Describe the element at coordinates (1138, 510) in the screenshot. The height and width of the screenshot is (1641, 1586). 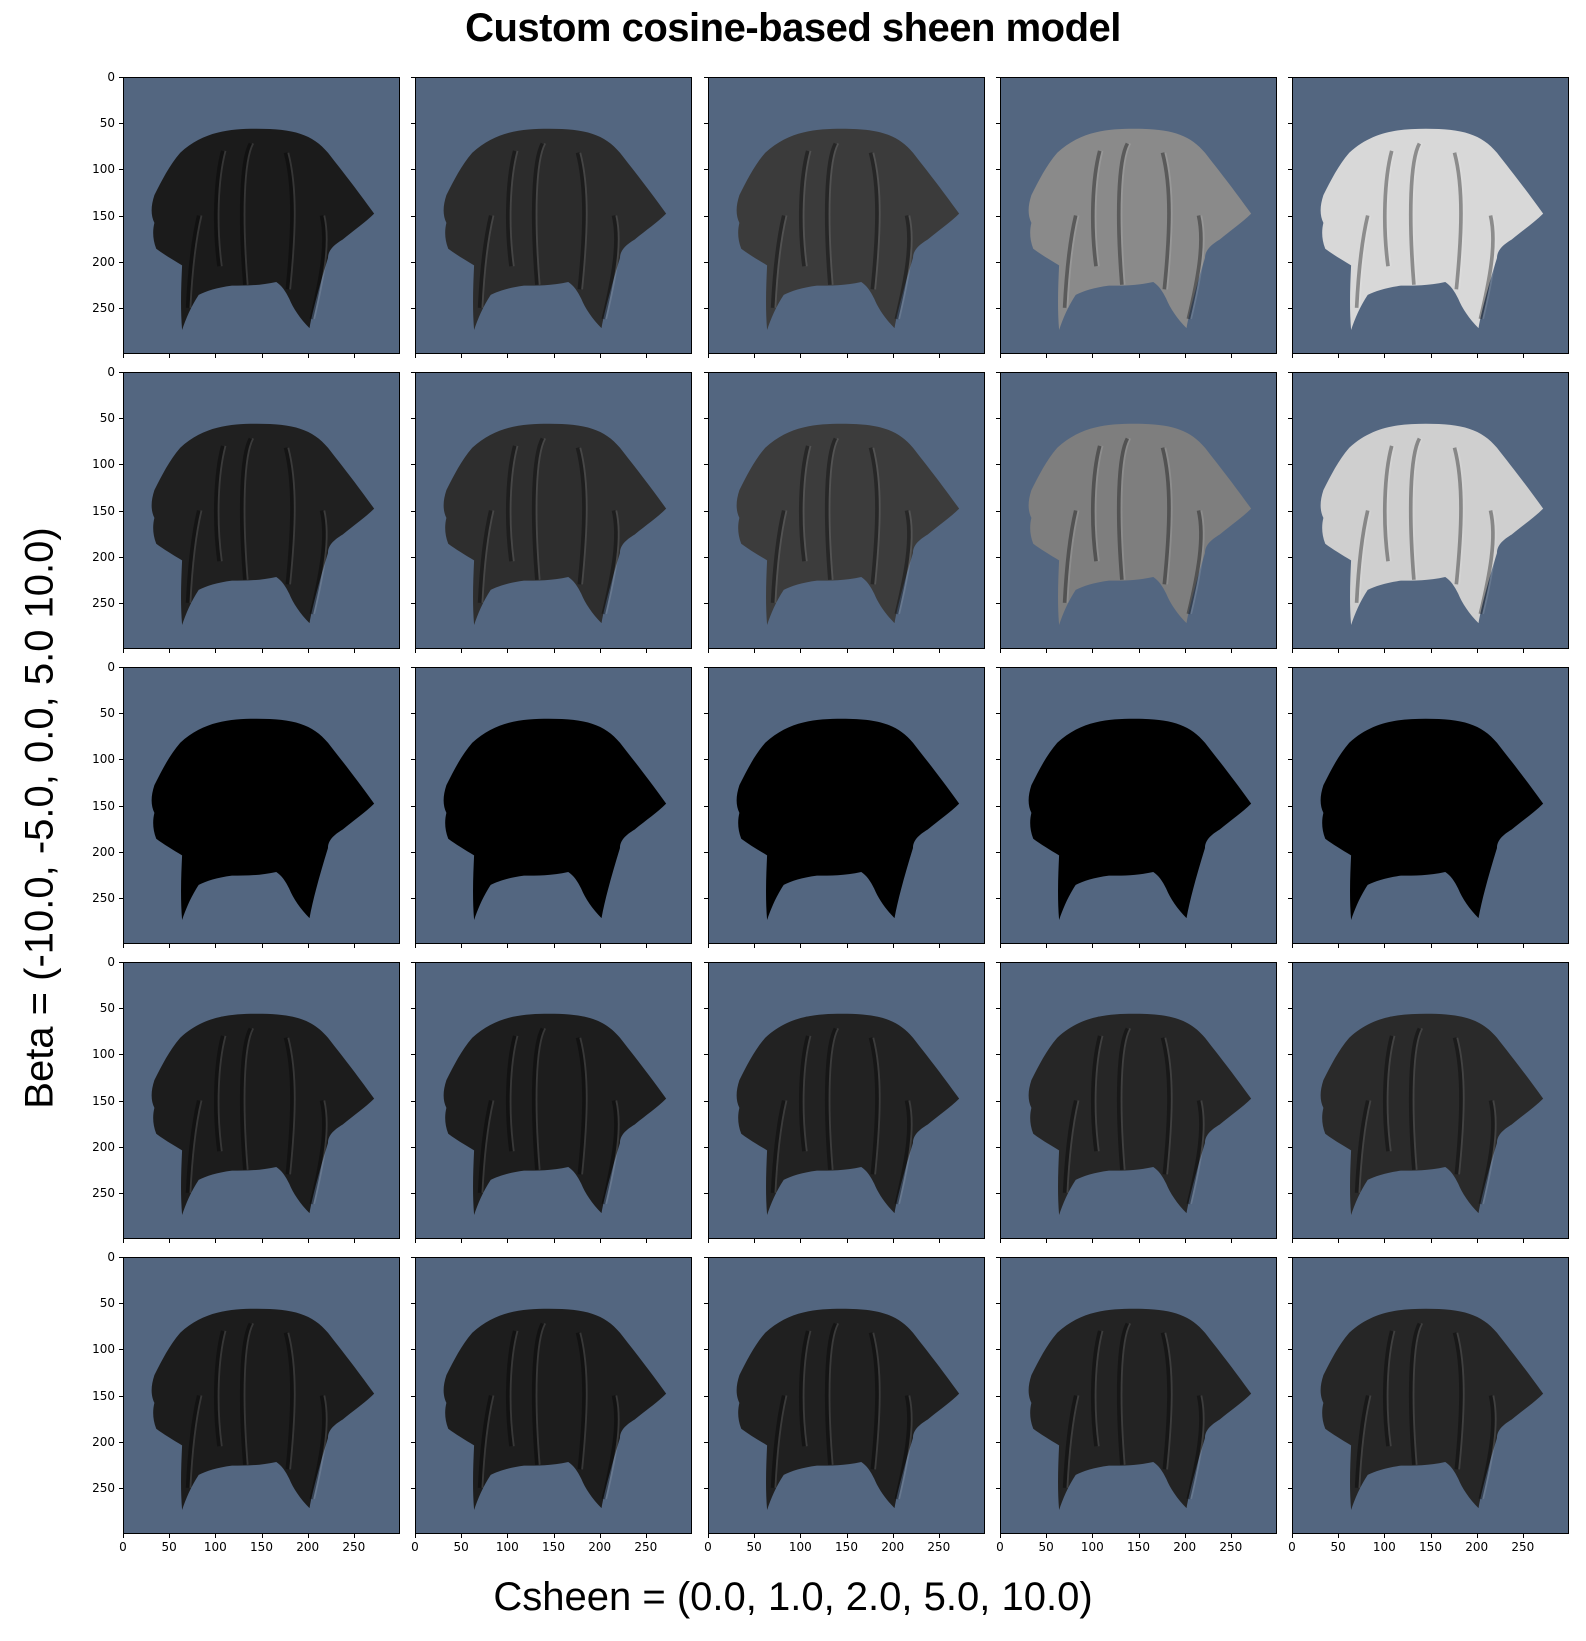
I see `render-panel` at that location.